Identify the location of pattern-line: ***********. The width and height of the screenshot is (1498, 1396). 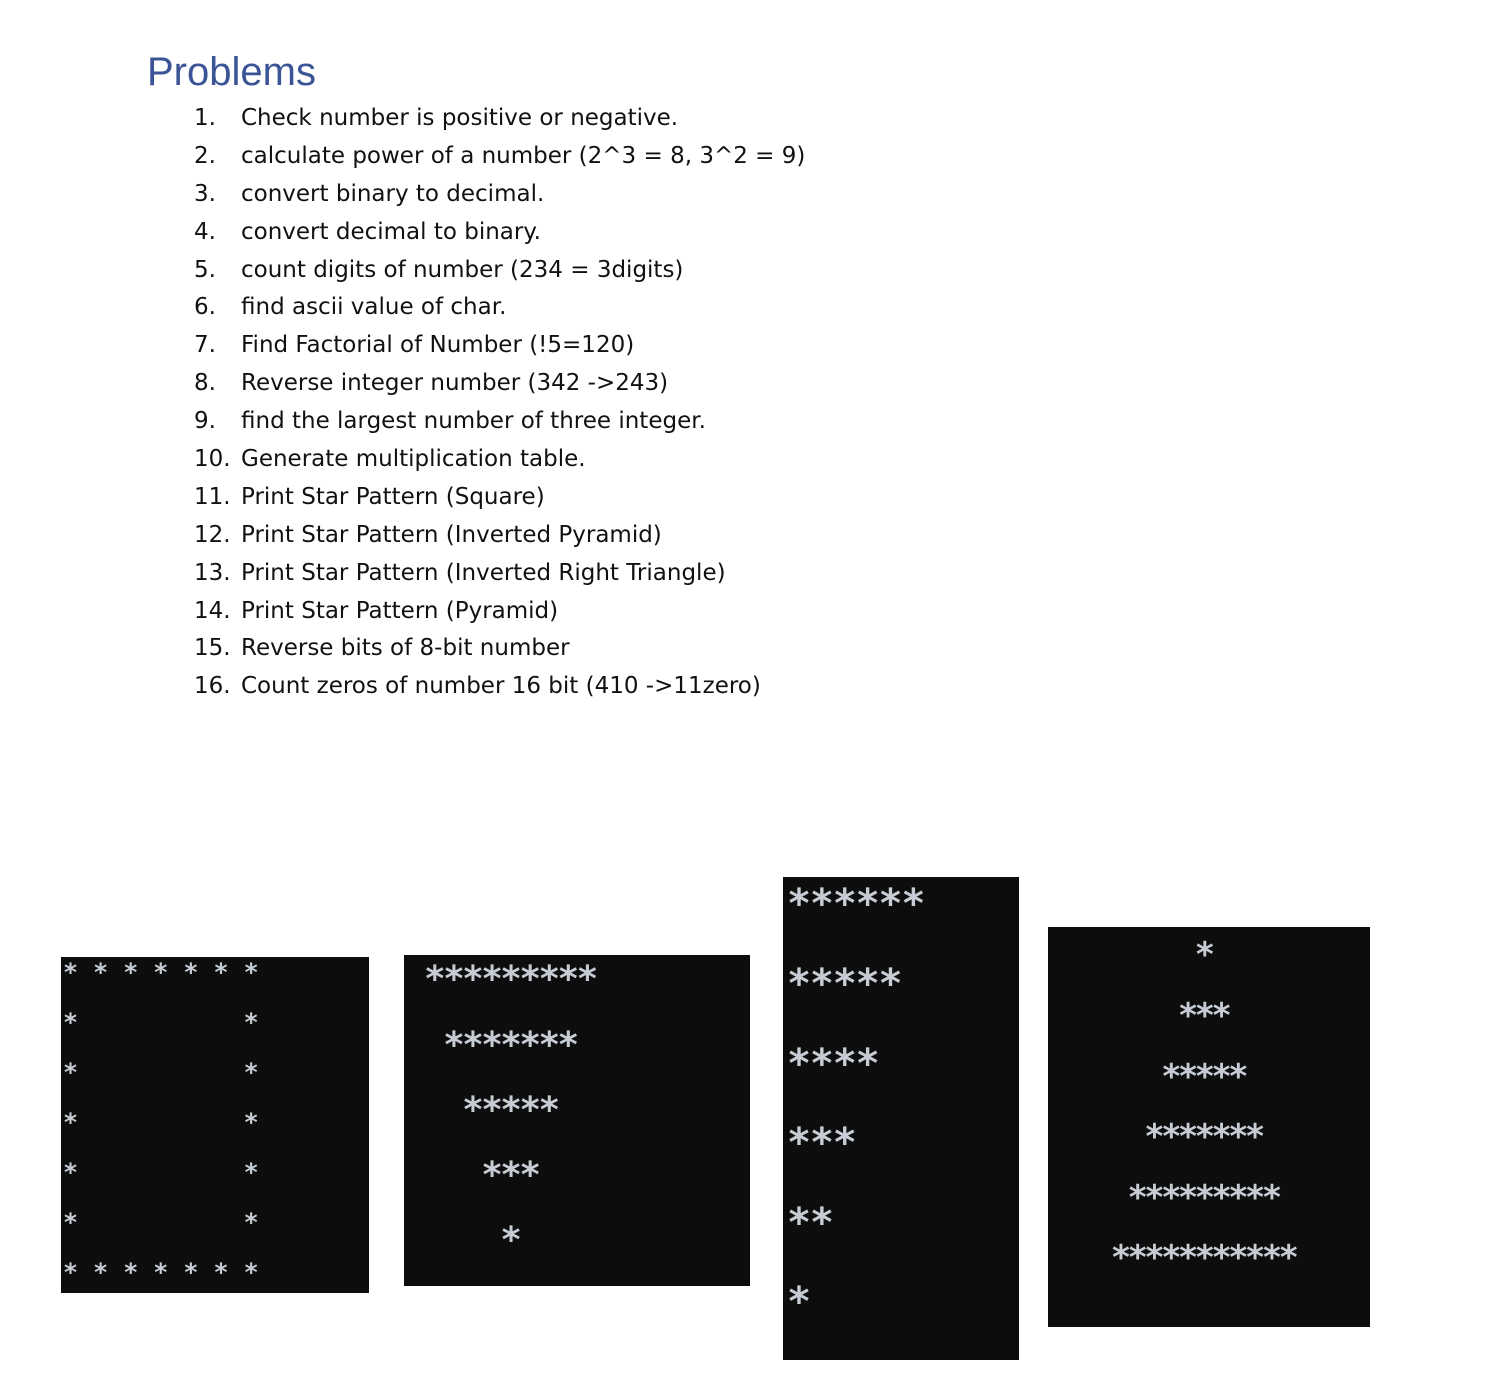
(1204, 1258).